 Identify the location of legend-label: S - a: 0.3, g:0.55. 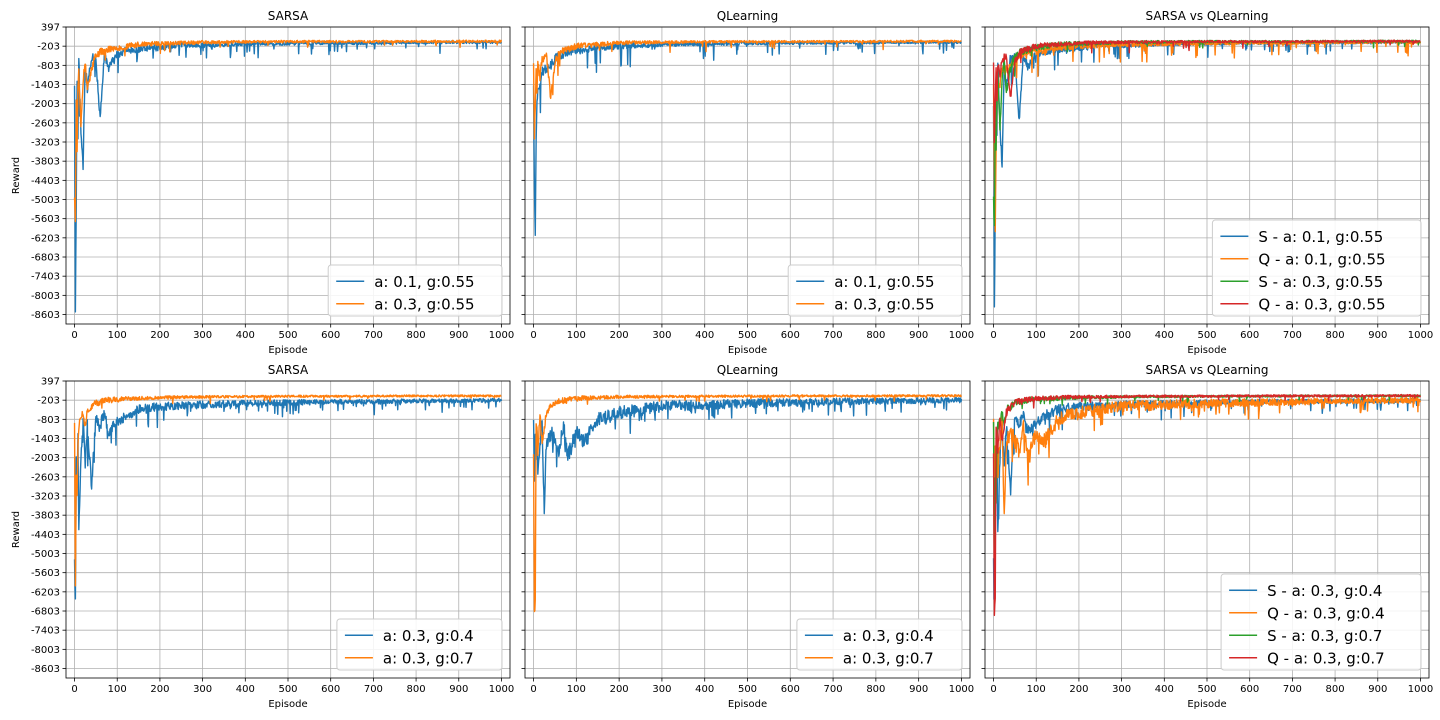
(1320, 282).